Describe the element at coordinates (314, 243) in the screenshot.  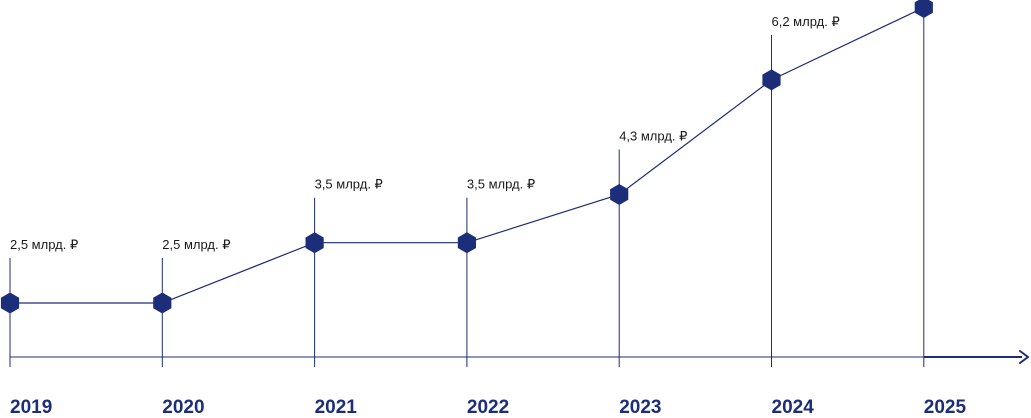
I see `data-point-2021` at that location.